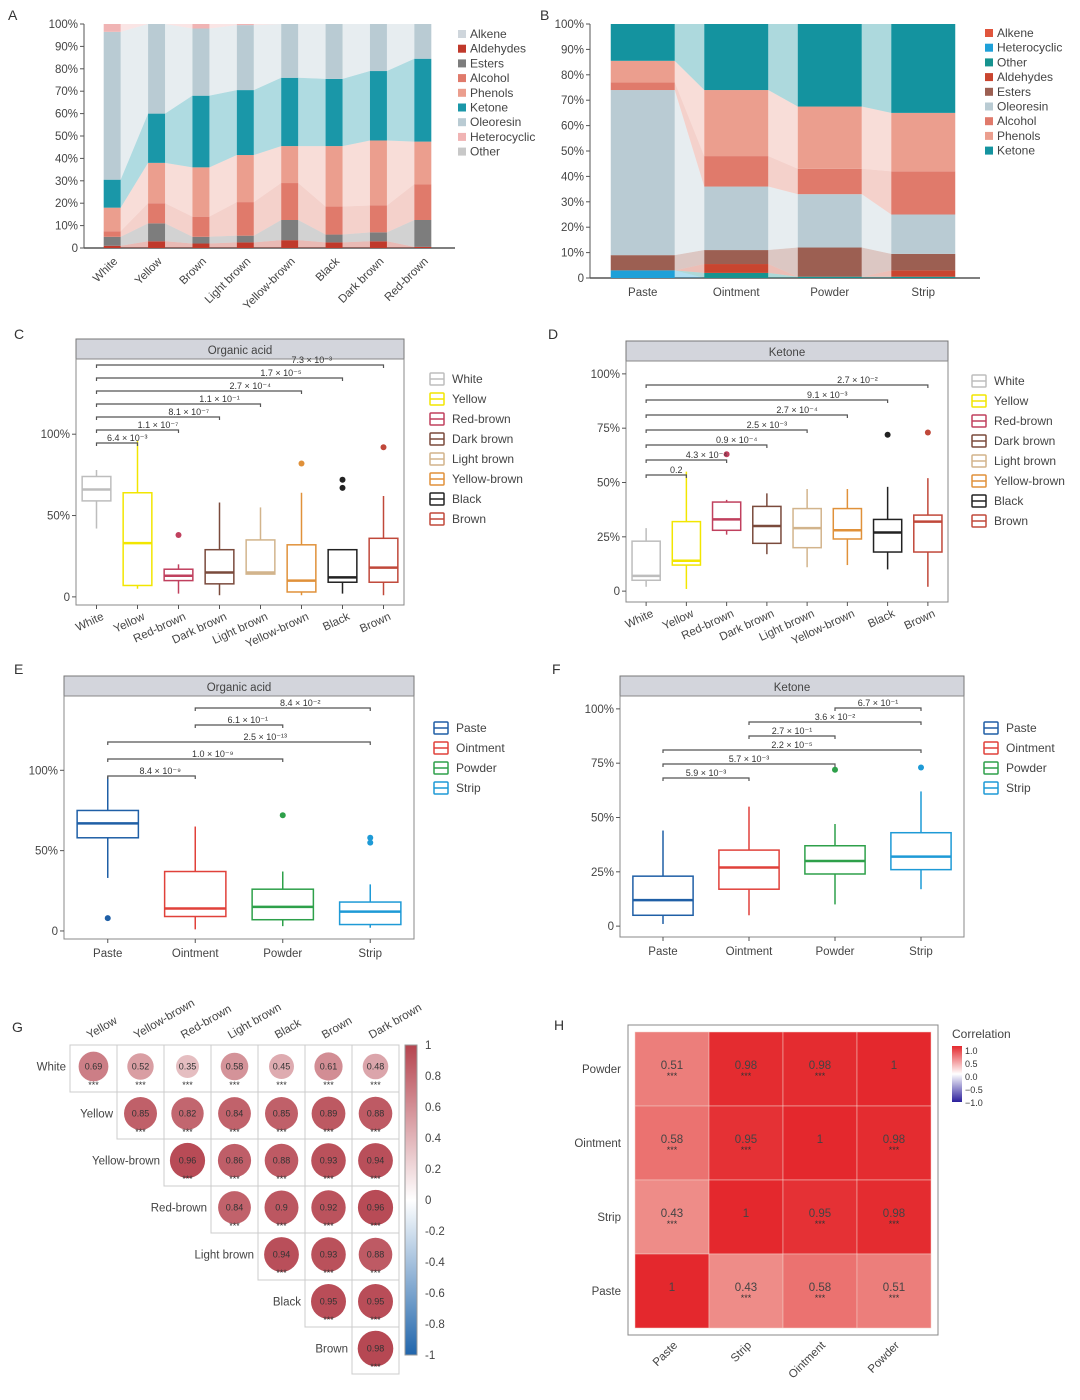 Image resolution: width=1080 pixels, height=1400 pixels. What do you see at coordinates (66, 92) in the screenshot?
I see `y-tick-label: 70%` at bounding box center [66, 92].